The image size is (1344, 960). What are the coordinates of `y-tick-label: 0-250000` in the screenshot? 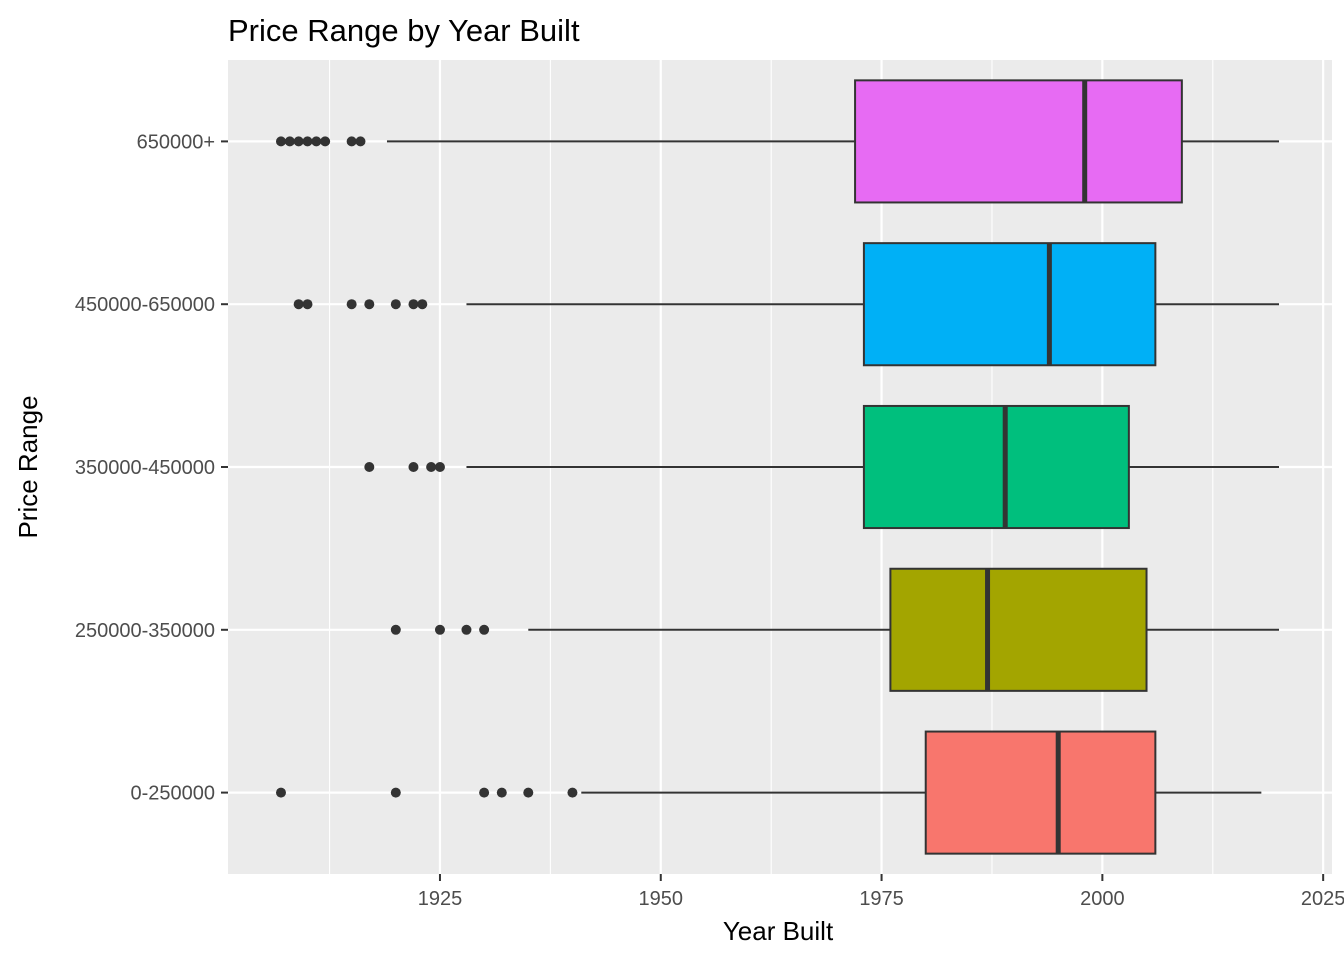 It's located at (172, 794).